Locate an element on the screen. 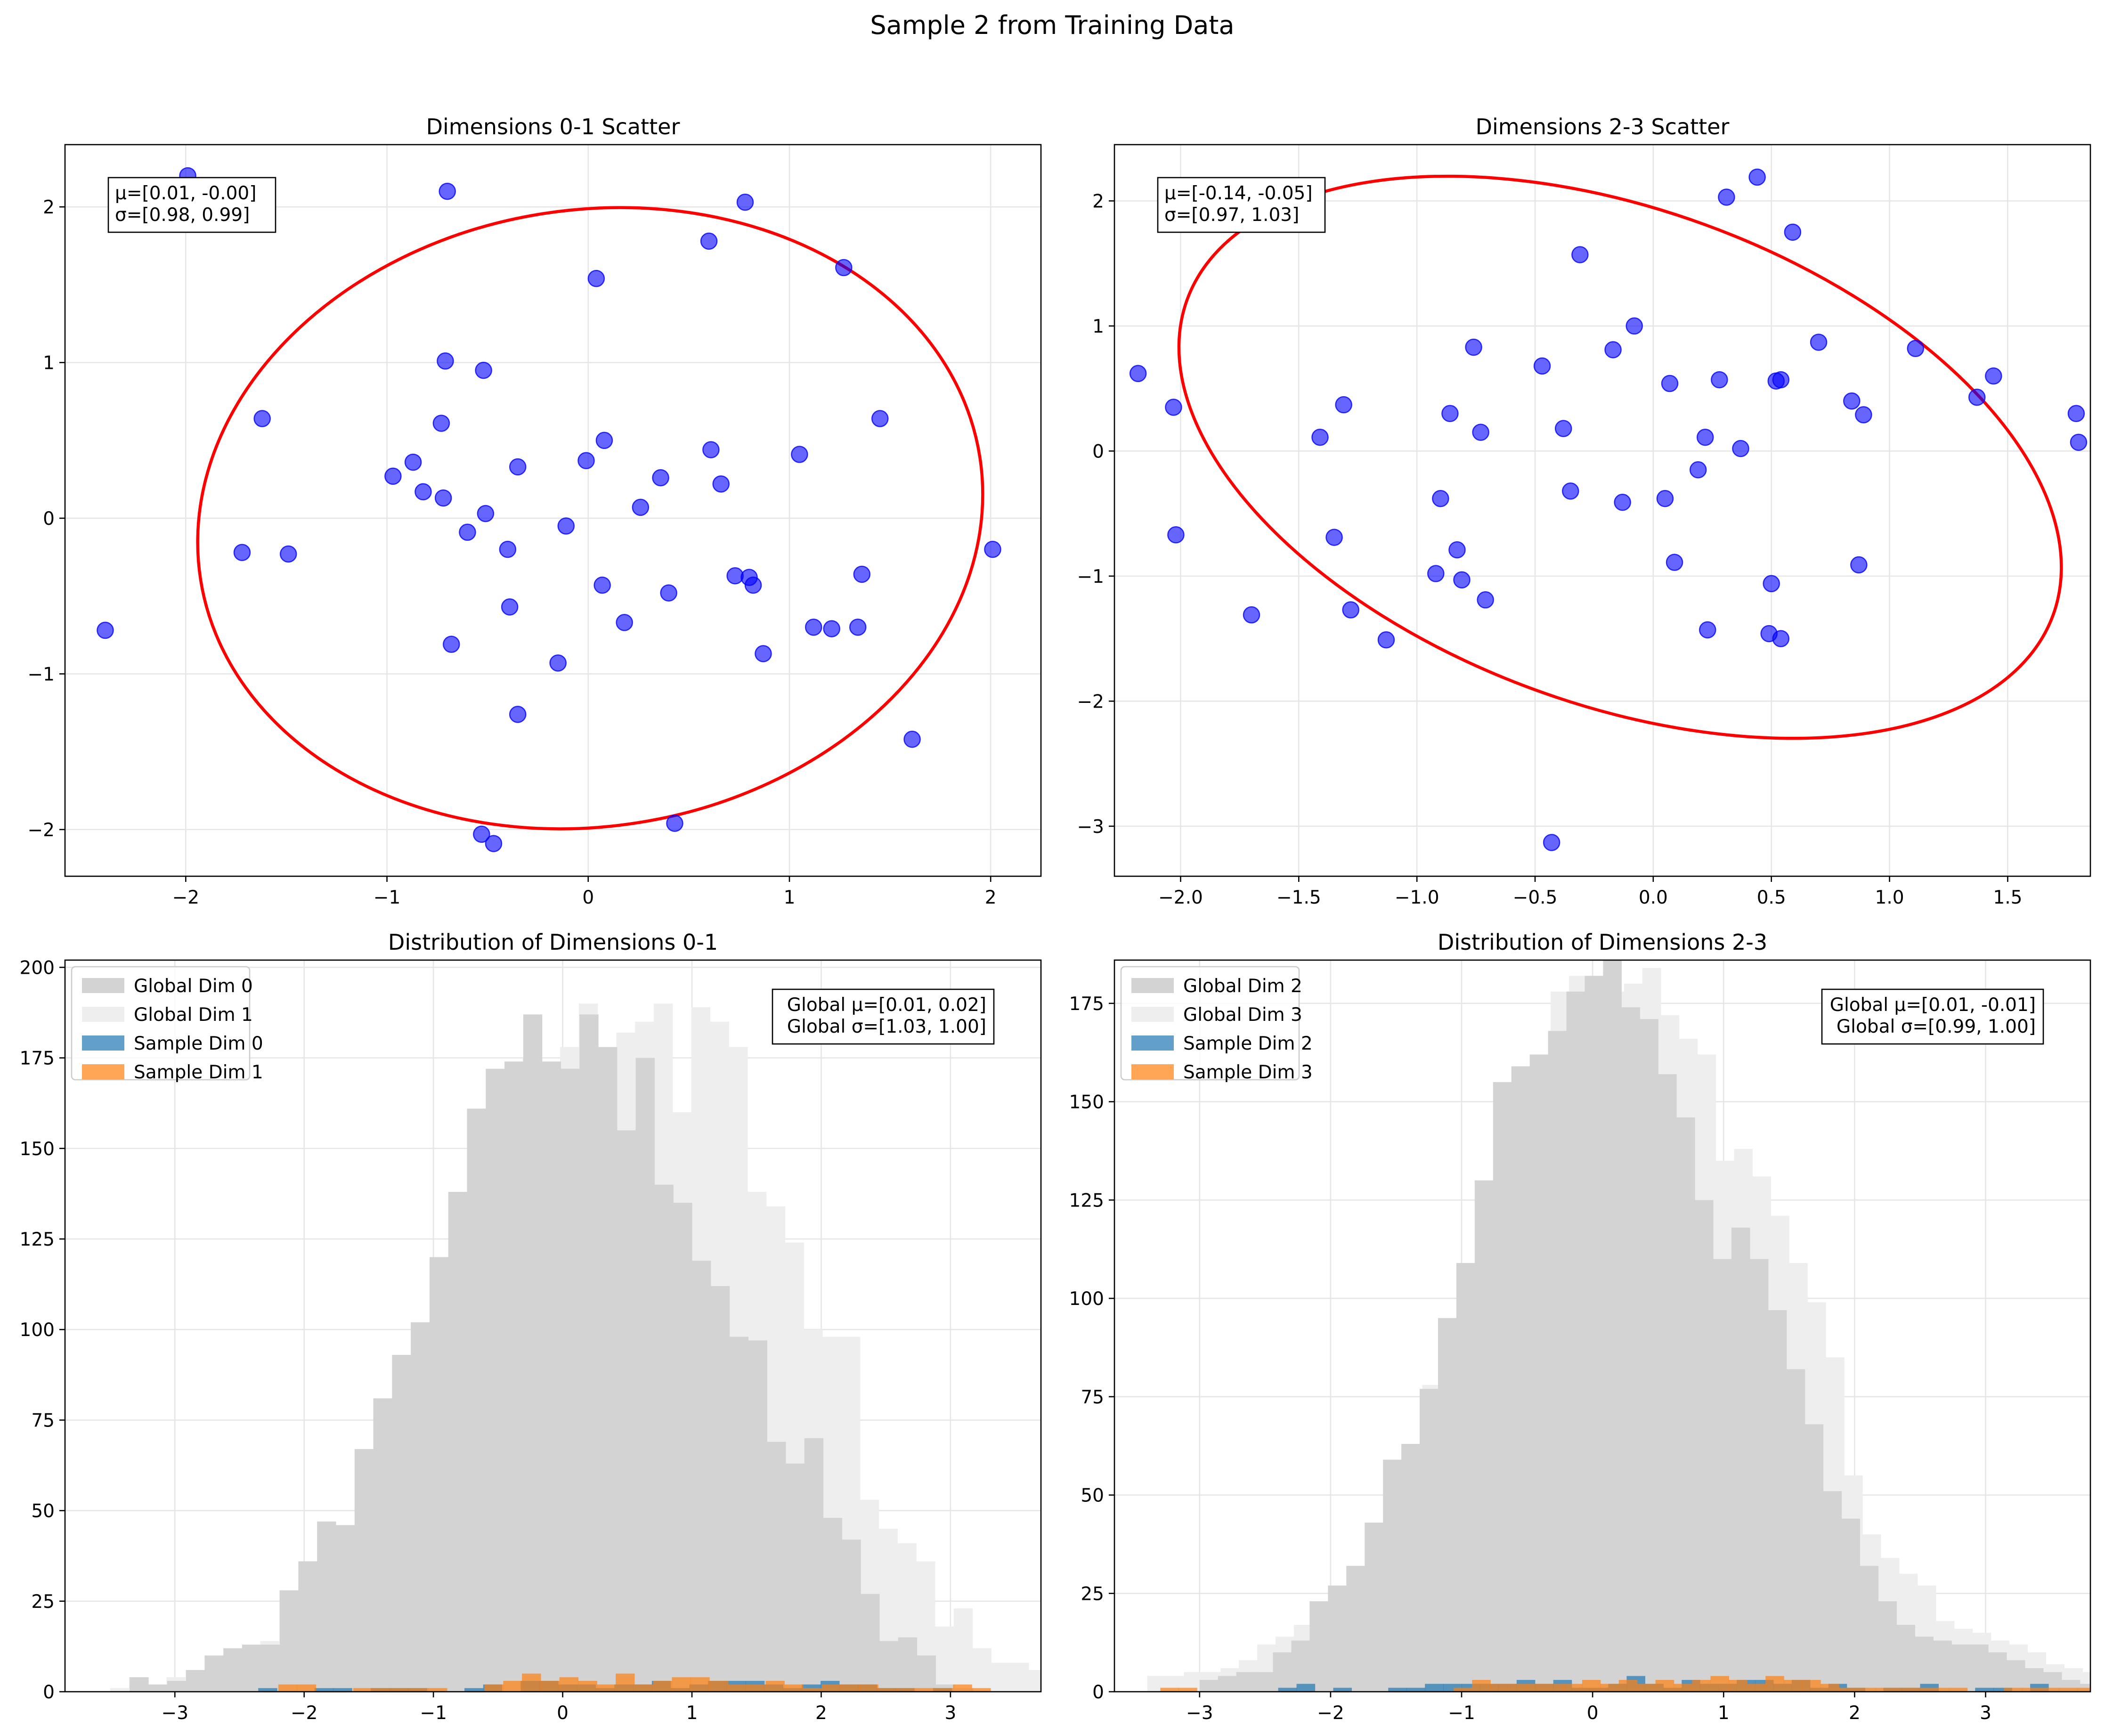 The image size is (2105, 1736). y-tick-label-4-2: 50 is located at coordinates (1092, 1496).